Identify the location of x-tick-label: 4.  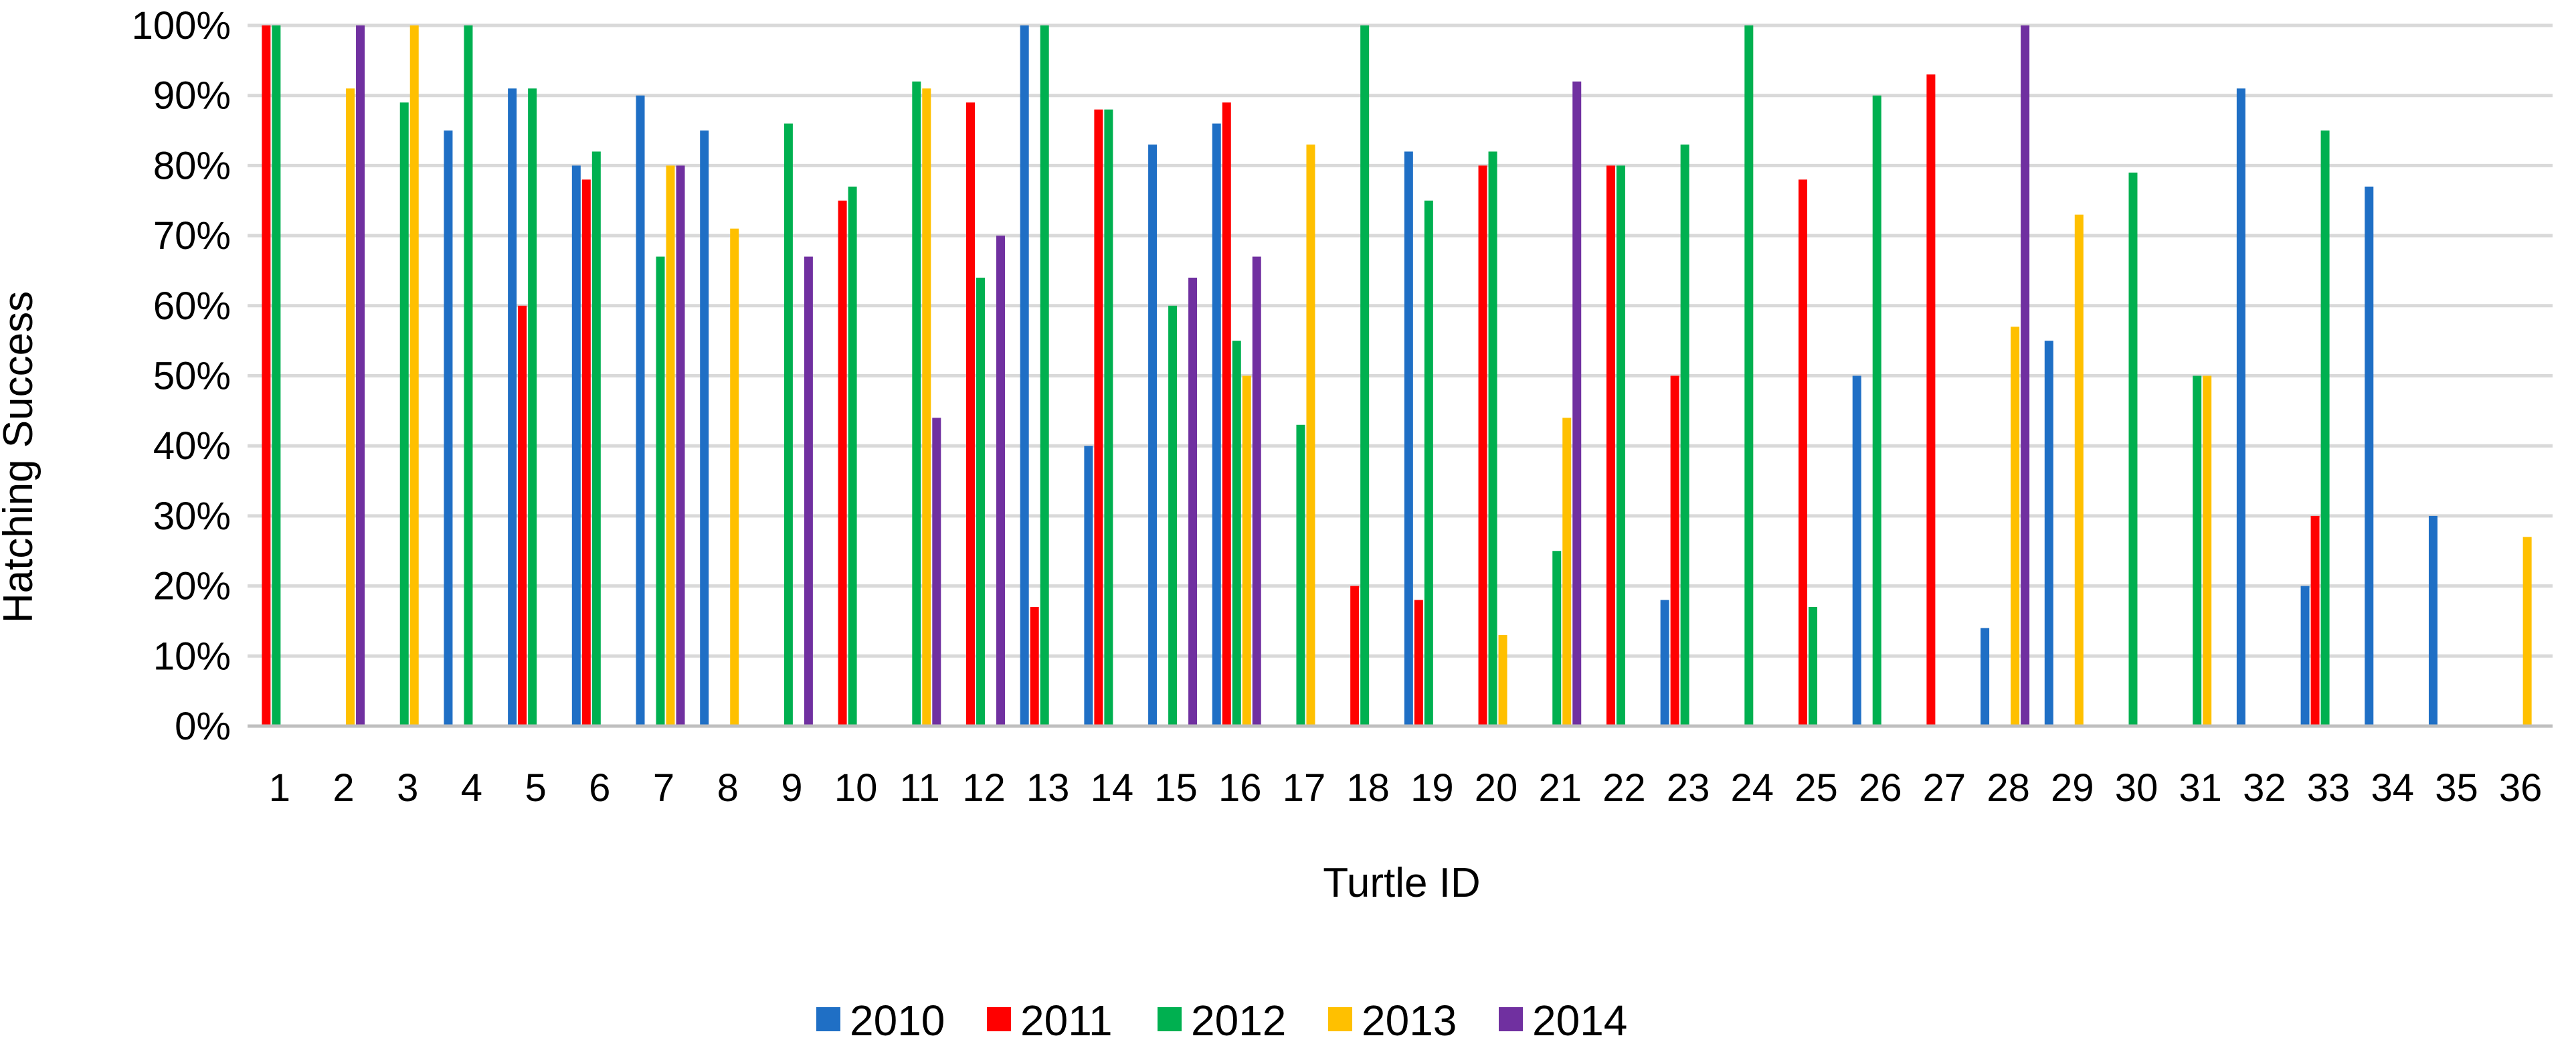
(471, 788).